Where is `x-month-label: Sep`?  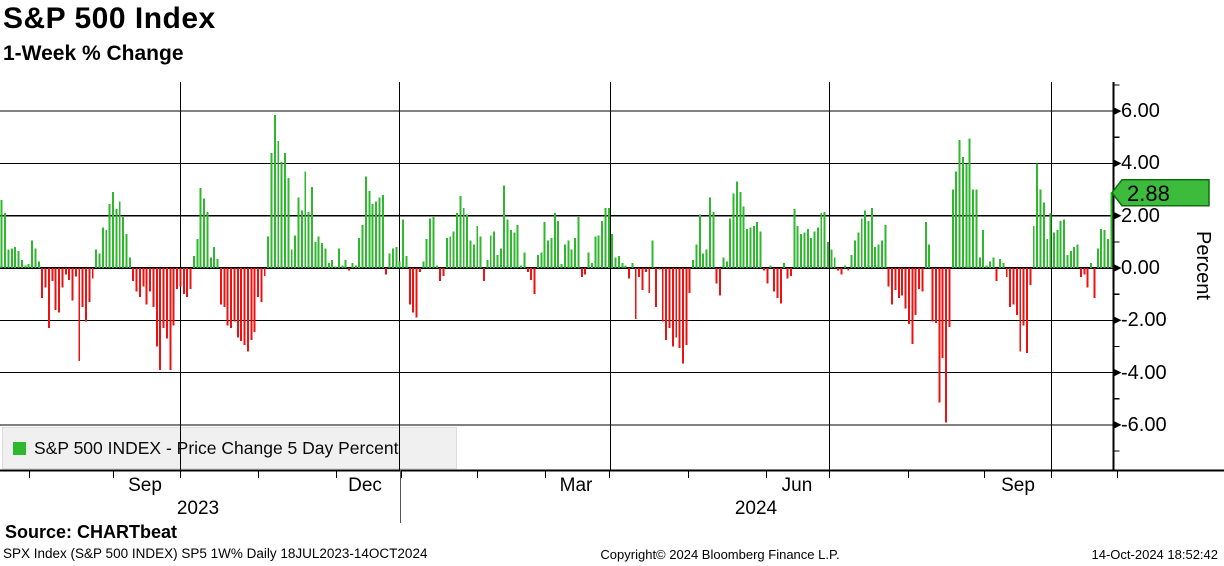
x-month-label: Sep is located at coordinates (145, 485).